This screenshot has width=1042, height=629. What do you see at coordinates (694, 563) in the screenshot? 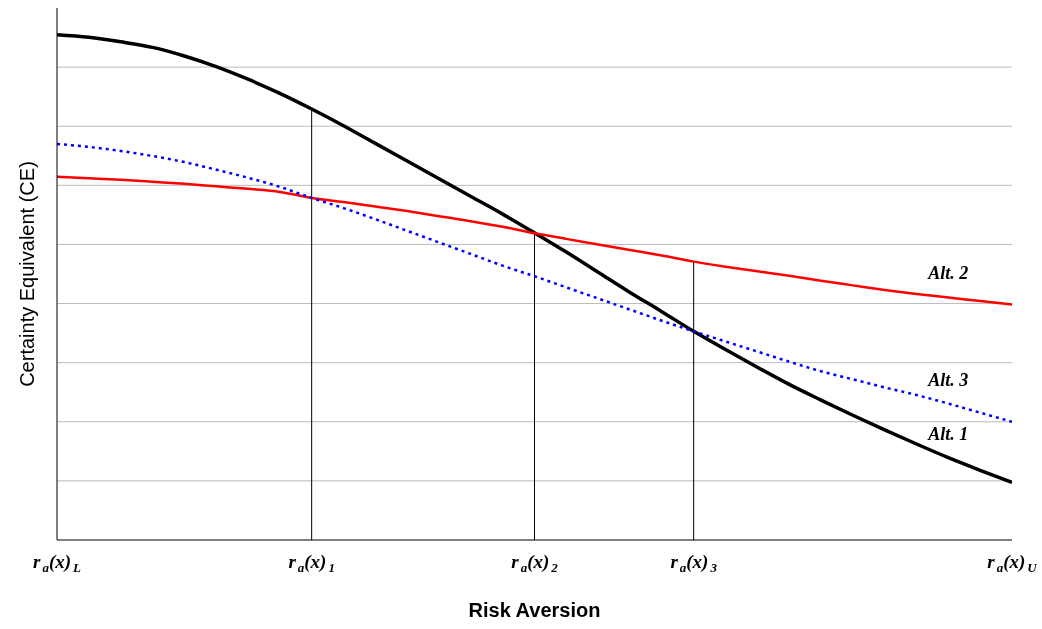
I see `x-tick-label: r$_{a}$(x)$_{3}$` at bounding box center [694, 563].